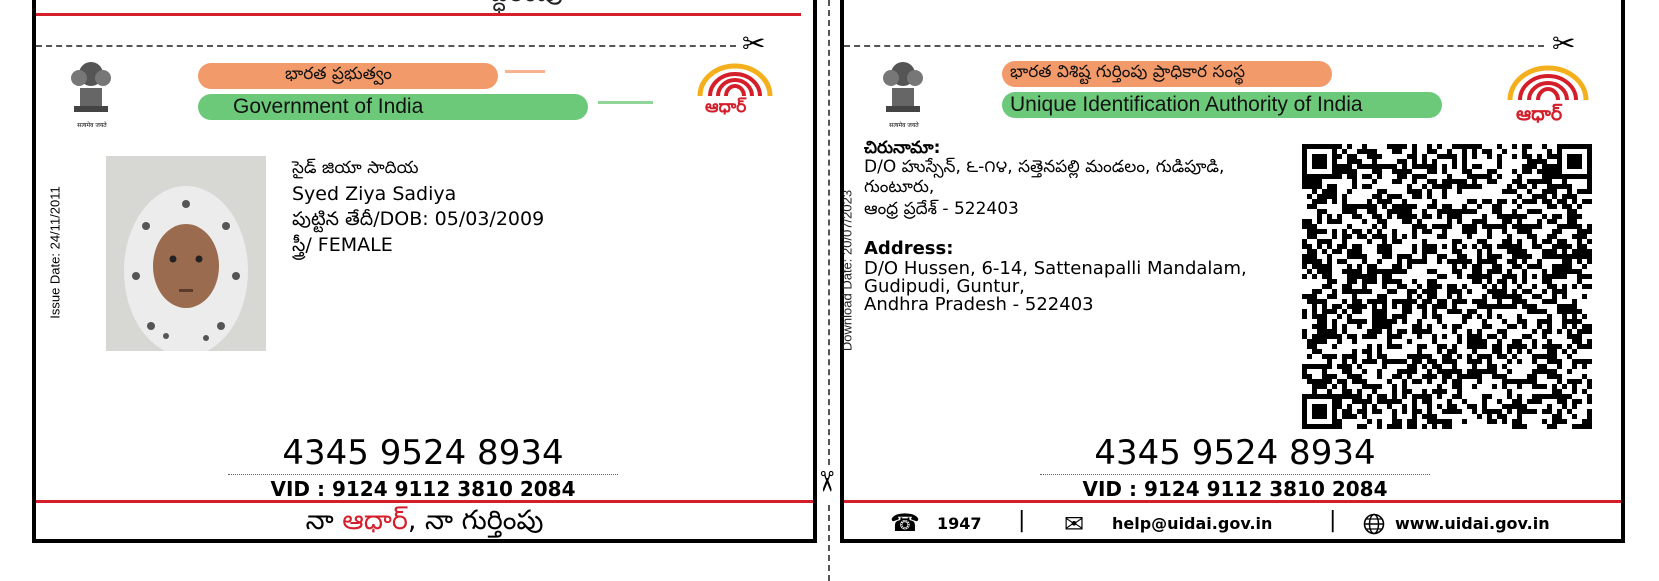 The image size is (1659, 581). Describe the element at coordinates (375, 520) in the screenshot. I see `tagline-aadhaar: ఆధార్` at that location.